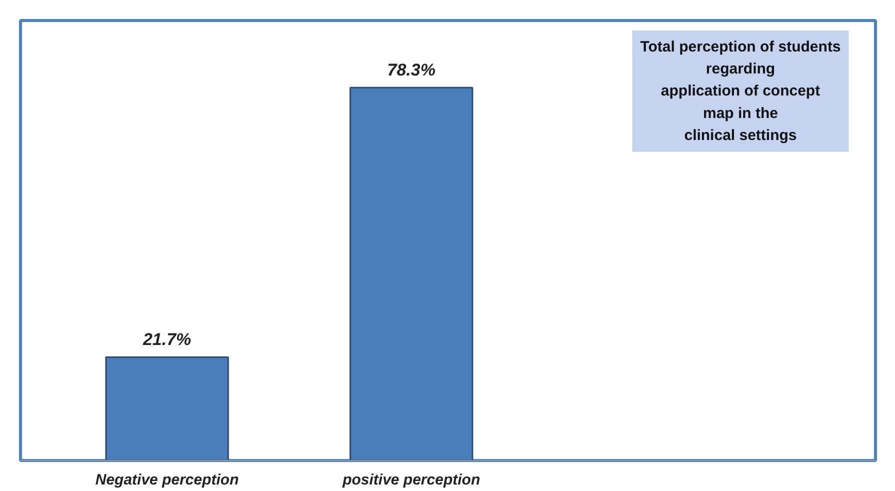  Describe the element at coordinates (740, 91) in the screenshot. I see `text: Total perception of students regarding application of concept map in the clinical settings` at that location.